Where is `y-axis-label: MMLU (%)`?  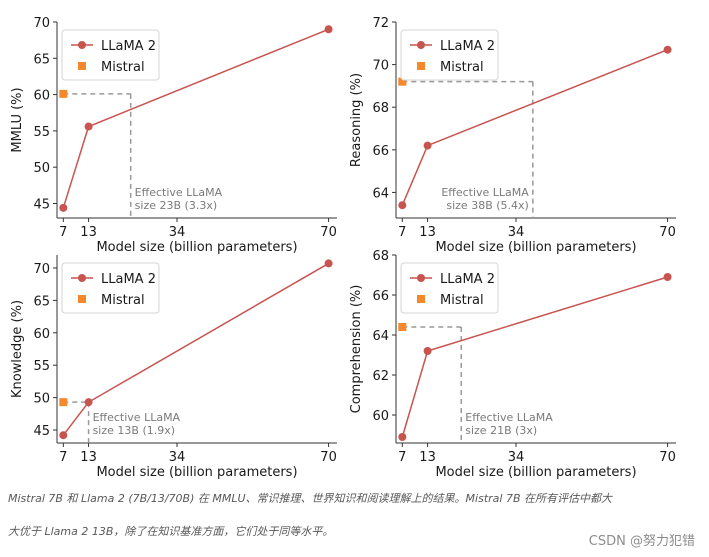 y-axis-label: MMLU (%) is located at coordinates (17, 119).